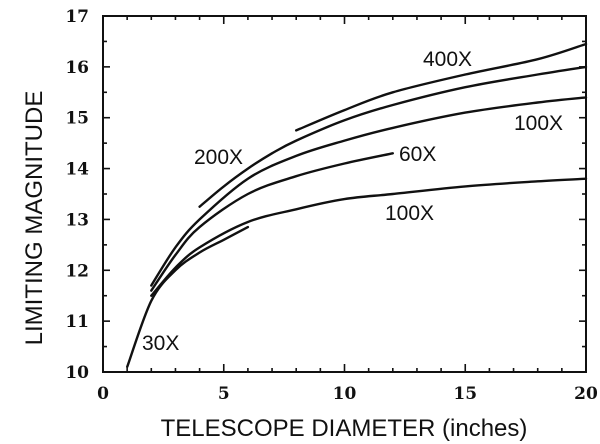 This screenshot has width=600, height=444. I want to click on y-tick-label: 12, so click(77, 271).